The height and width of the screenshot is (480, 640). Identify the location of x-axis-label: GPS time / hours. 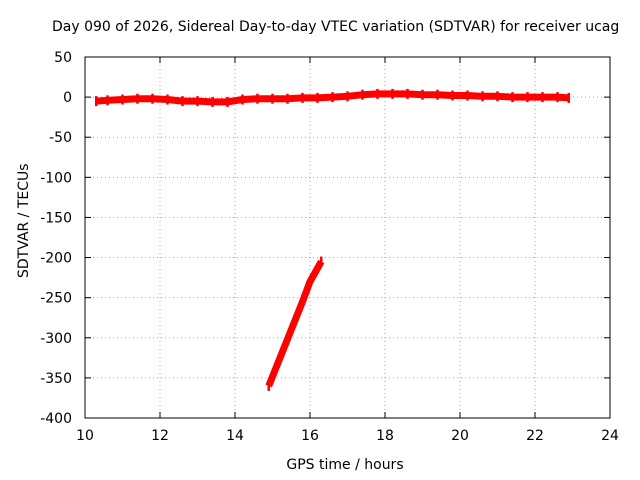
(345, 465).